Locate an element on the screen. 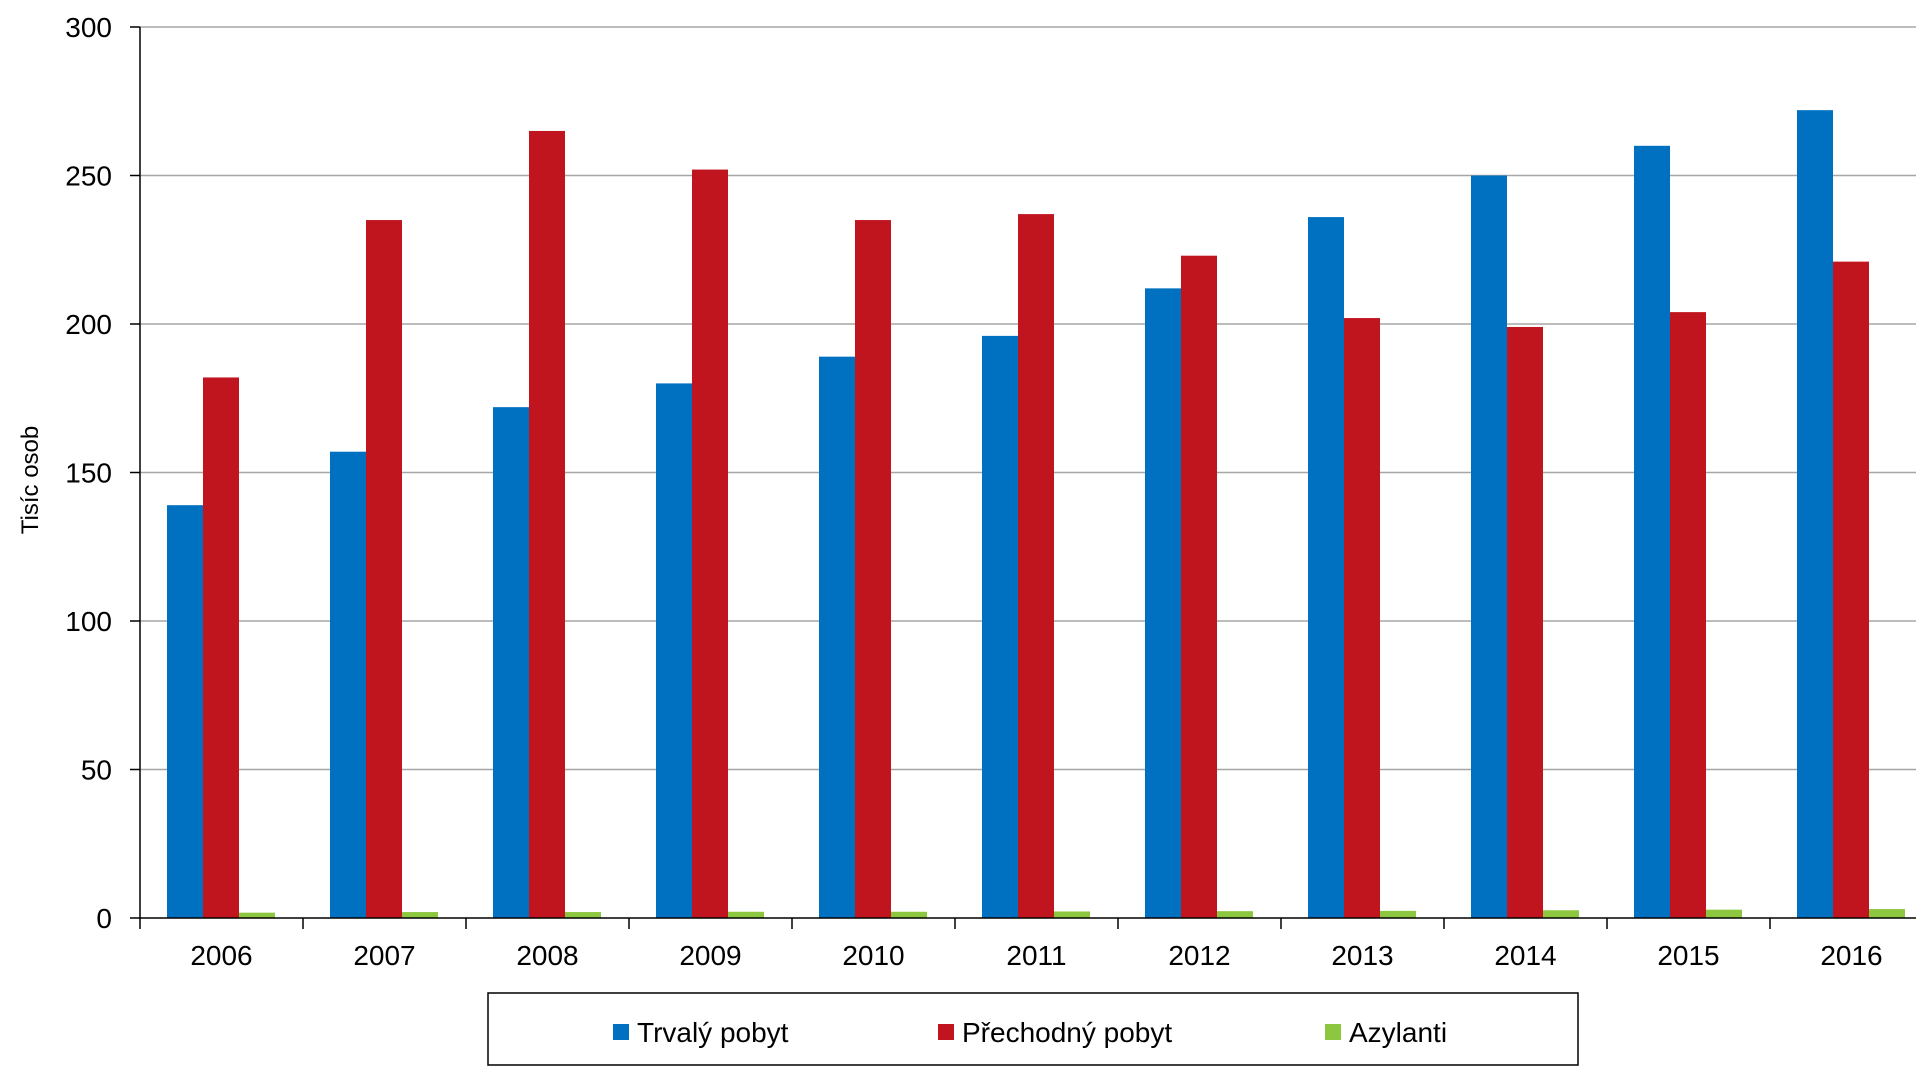 The height and width of the screenshot is (1071, 1916). y-tick-label: 0 is located at coordinates (104, 918).